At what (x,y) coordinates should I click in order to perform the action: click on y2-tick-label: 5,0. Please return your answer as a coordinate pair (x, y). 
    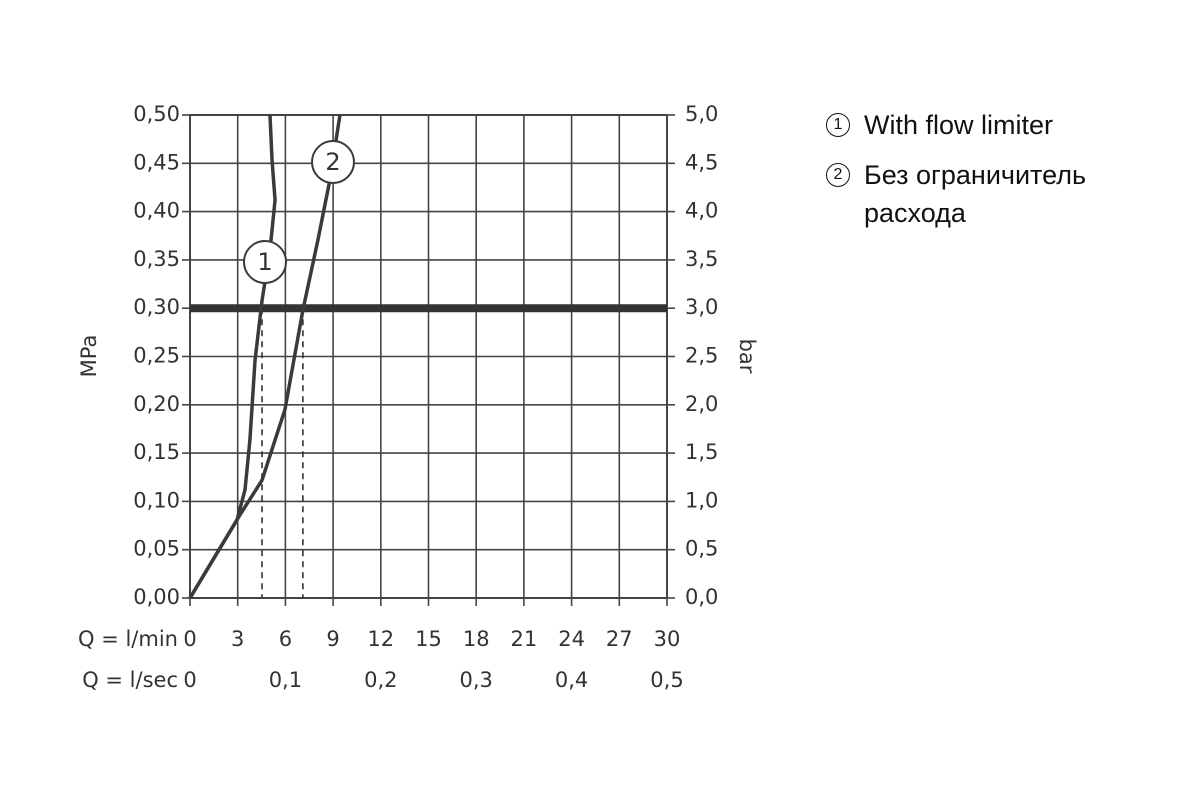
    Looking at the image, I should click on (701, 114).